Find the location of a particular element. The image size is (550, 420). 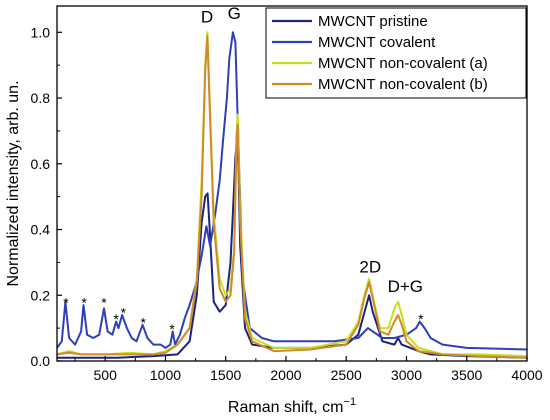

legend-label: MWCNT non-covalent (a) is located at coordinates (403, 63).